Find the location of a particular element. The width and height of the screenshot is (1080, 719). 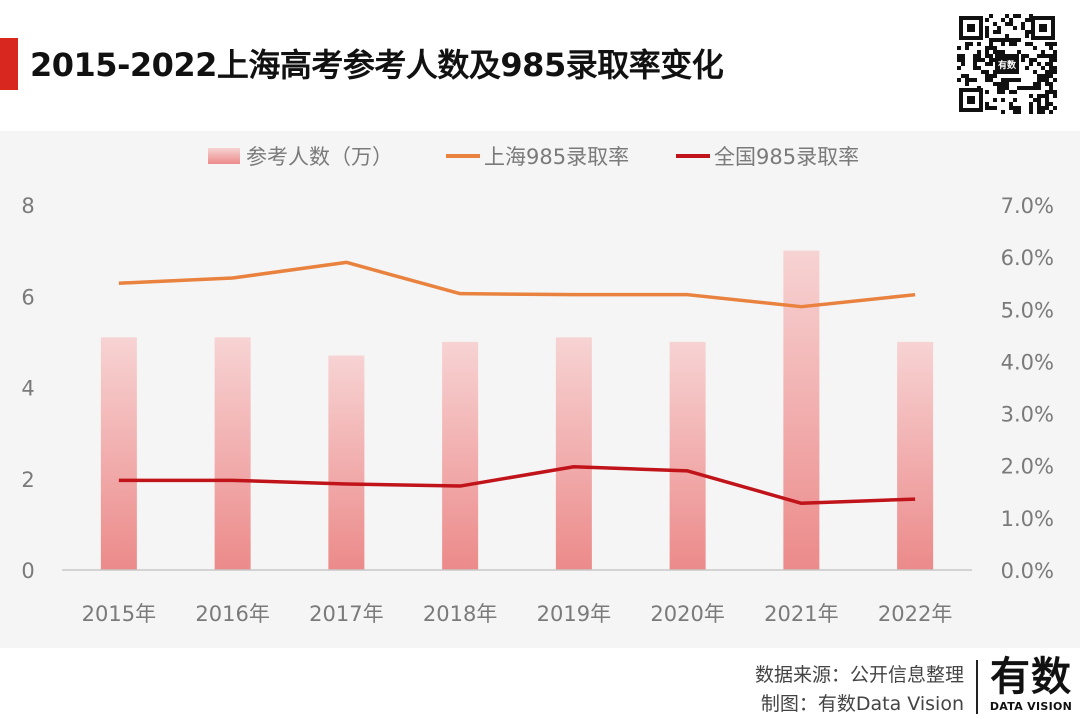

left-axis-tick: 4 is located at coordinates (27, 389).